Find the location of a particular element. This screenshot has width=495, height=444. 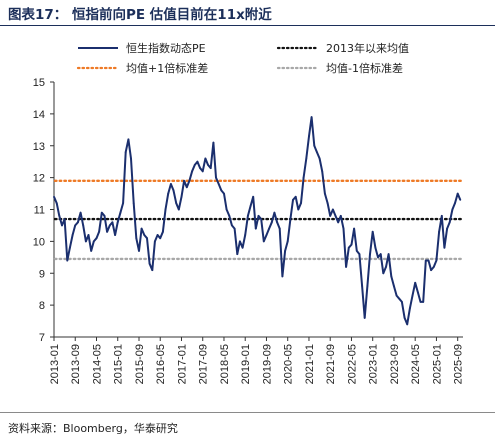

y-tick-label: 13 is located at coordinates (39, 147).